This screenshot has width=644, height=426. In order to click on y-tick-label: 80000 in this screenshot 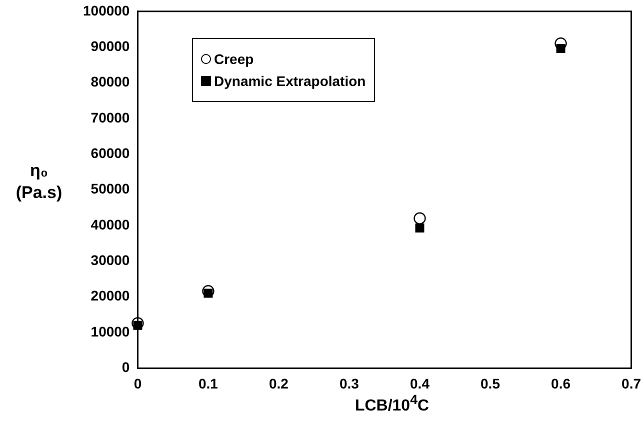, I will do `click(110, 82)`.